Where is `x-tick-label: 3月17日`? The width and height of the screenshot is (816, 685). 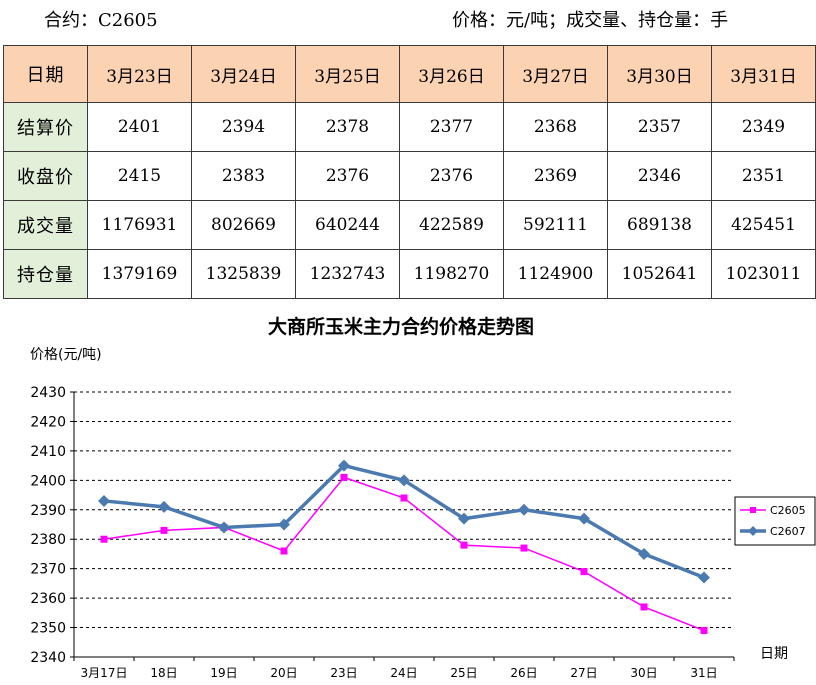
x-tick-label: 3月17日 is located at coordinates (104, 673).